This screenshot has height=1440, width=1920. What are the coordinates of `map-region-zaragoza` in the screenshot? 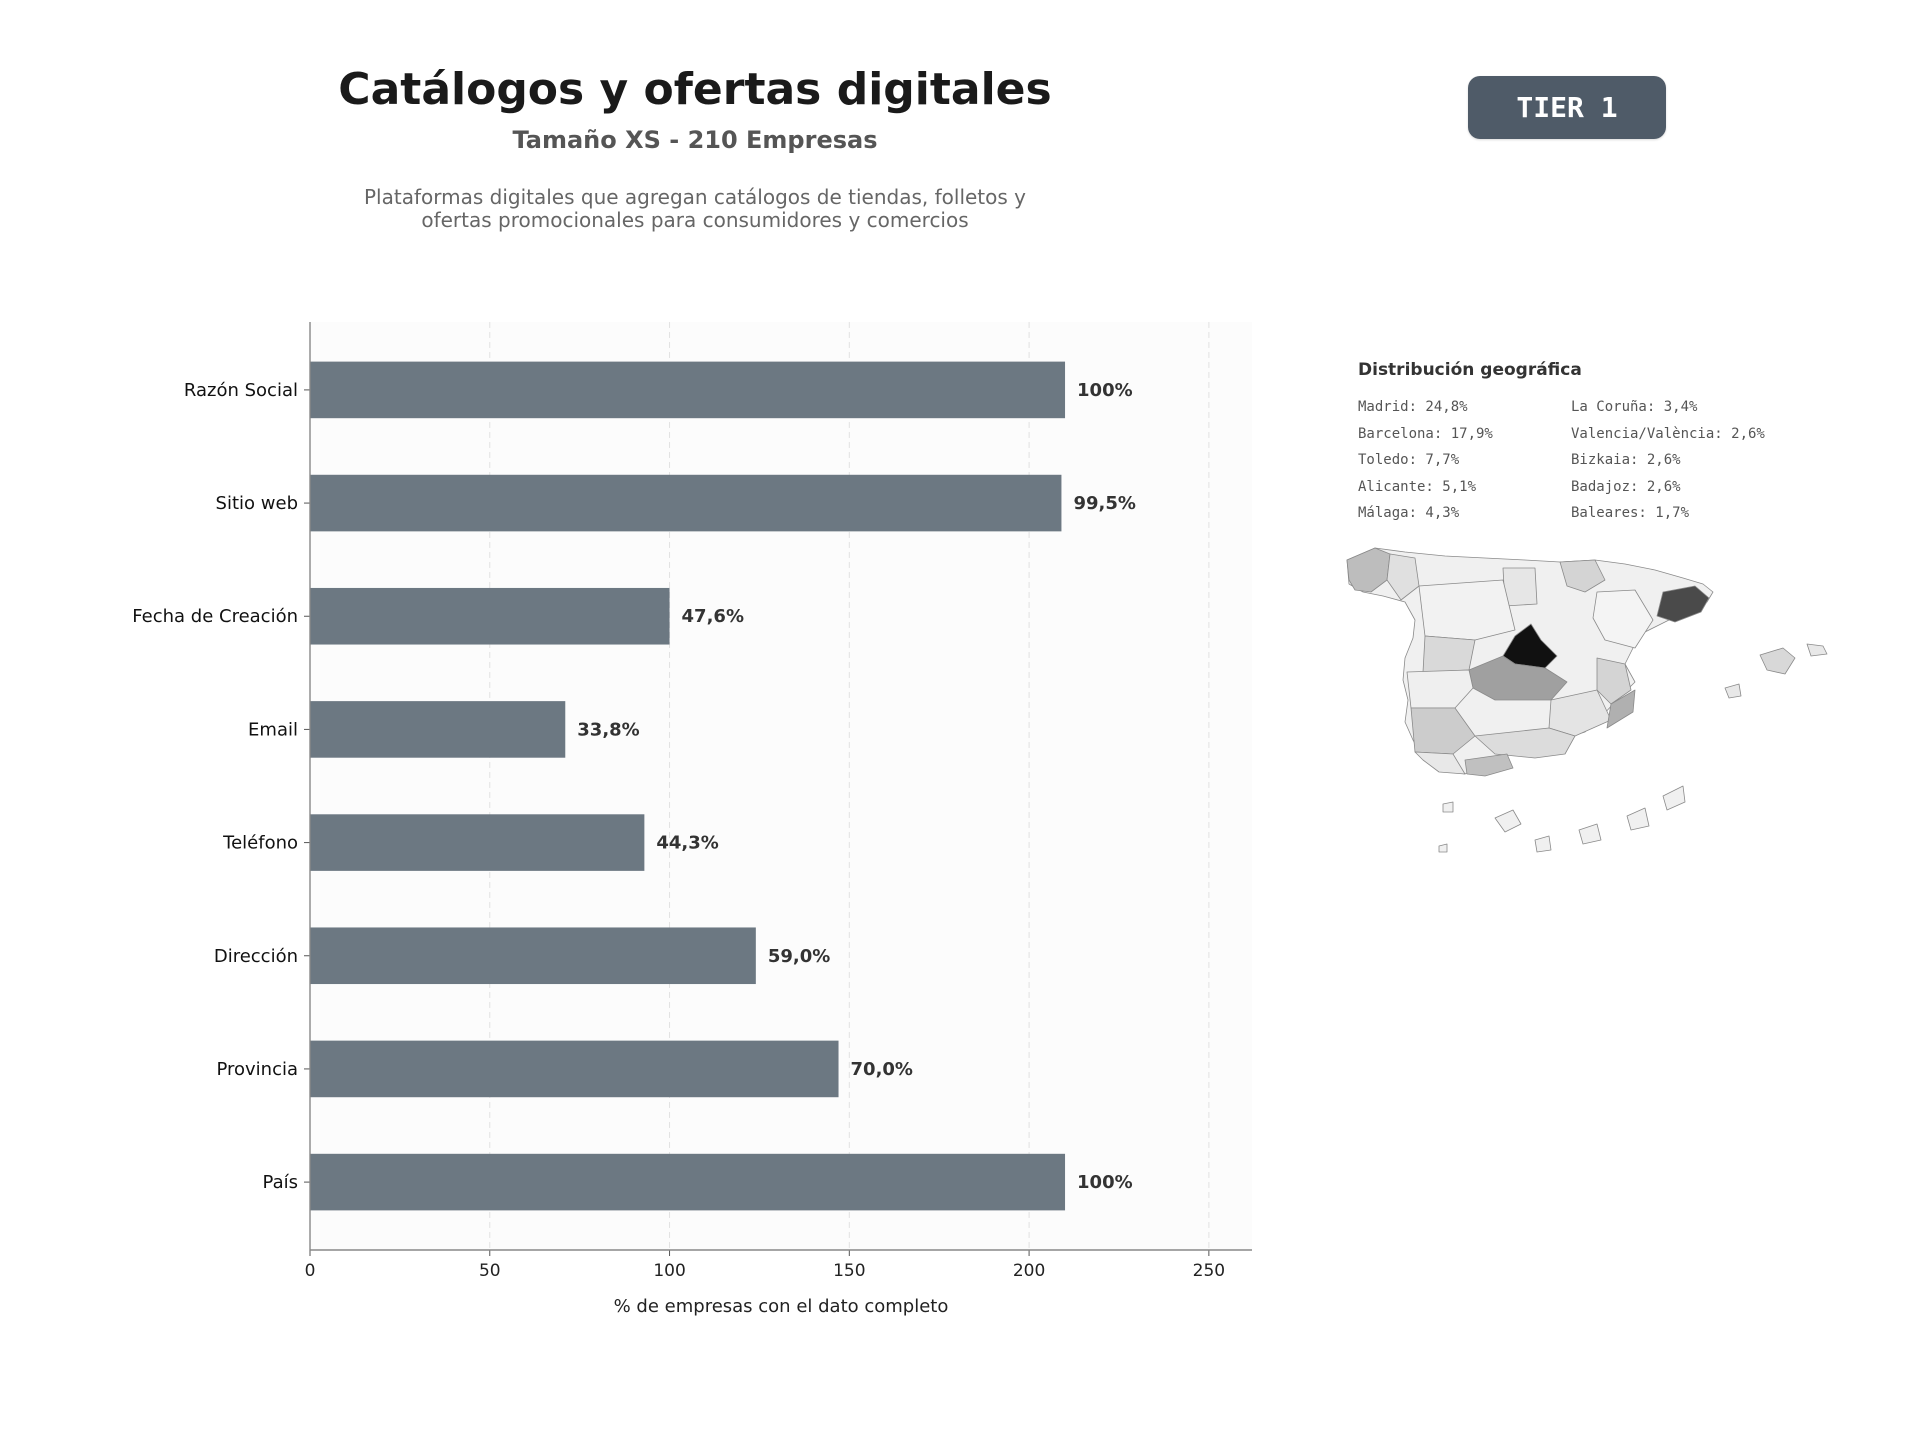 It's located at (1623, 619).